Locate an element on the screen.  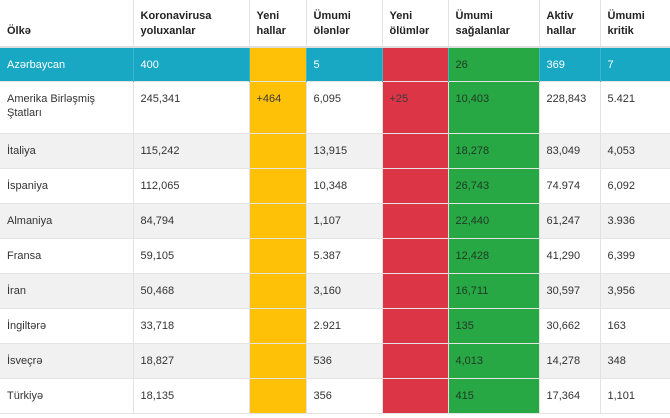
cell-critical: 348 is located at coordinates (616, 360).